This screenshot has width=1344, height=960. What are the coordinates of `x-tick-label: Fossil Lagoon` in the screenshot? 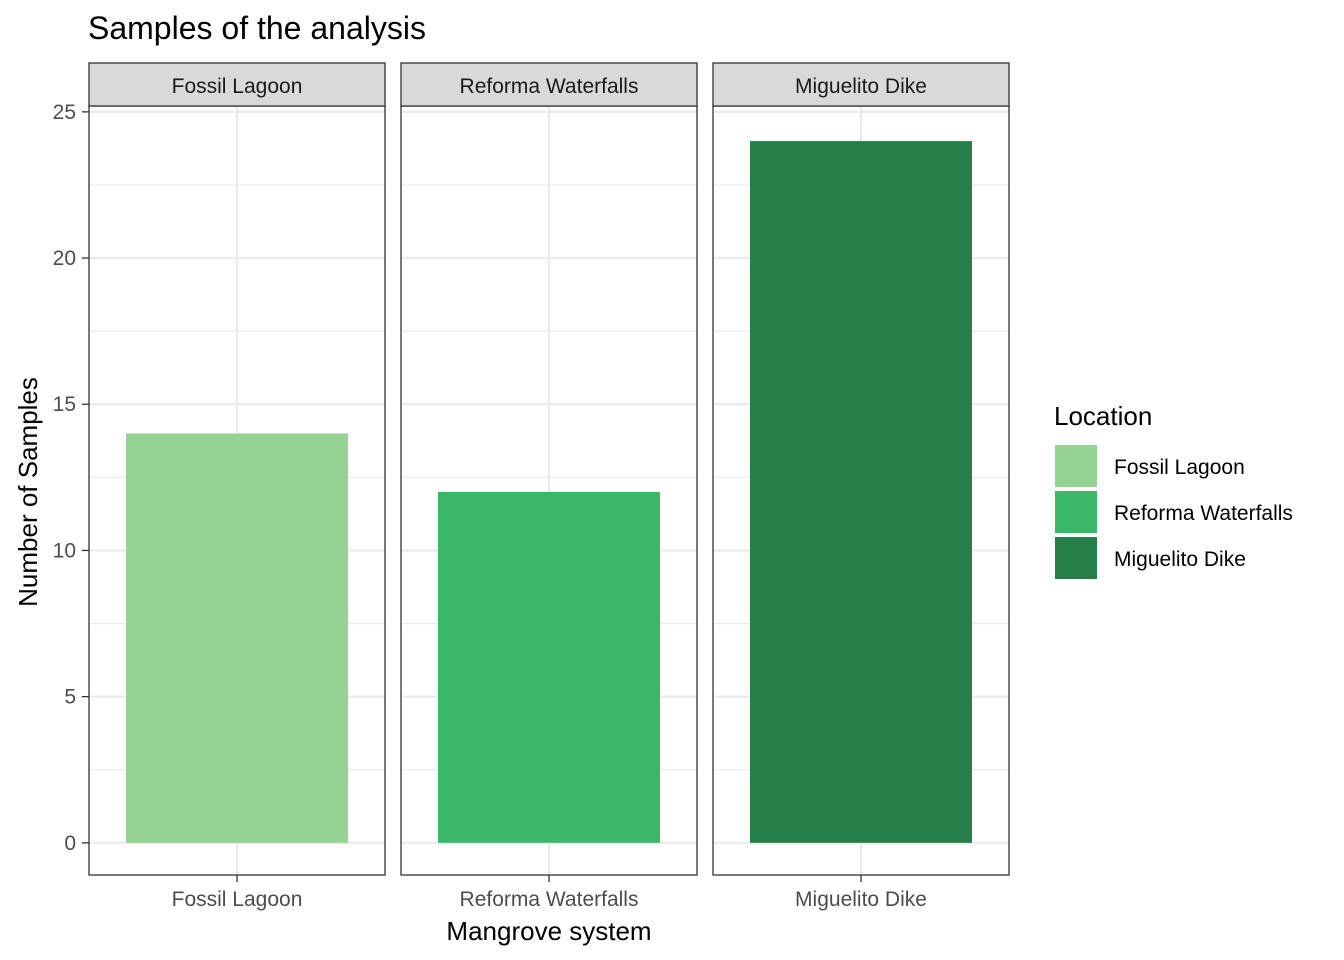 It's located at (237, 899).